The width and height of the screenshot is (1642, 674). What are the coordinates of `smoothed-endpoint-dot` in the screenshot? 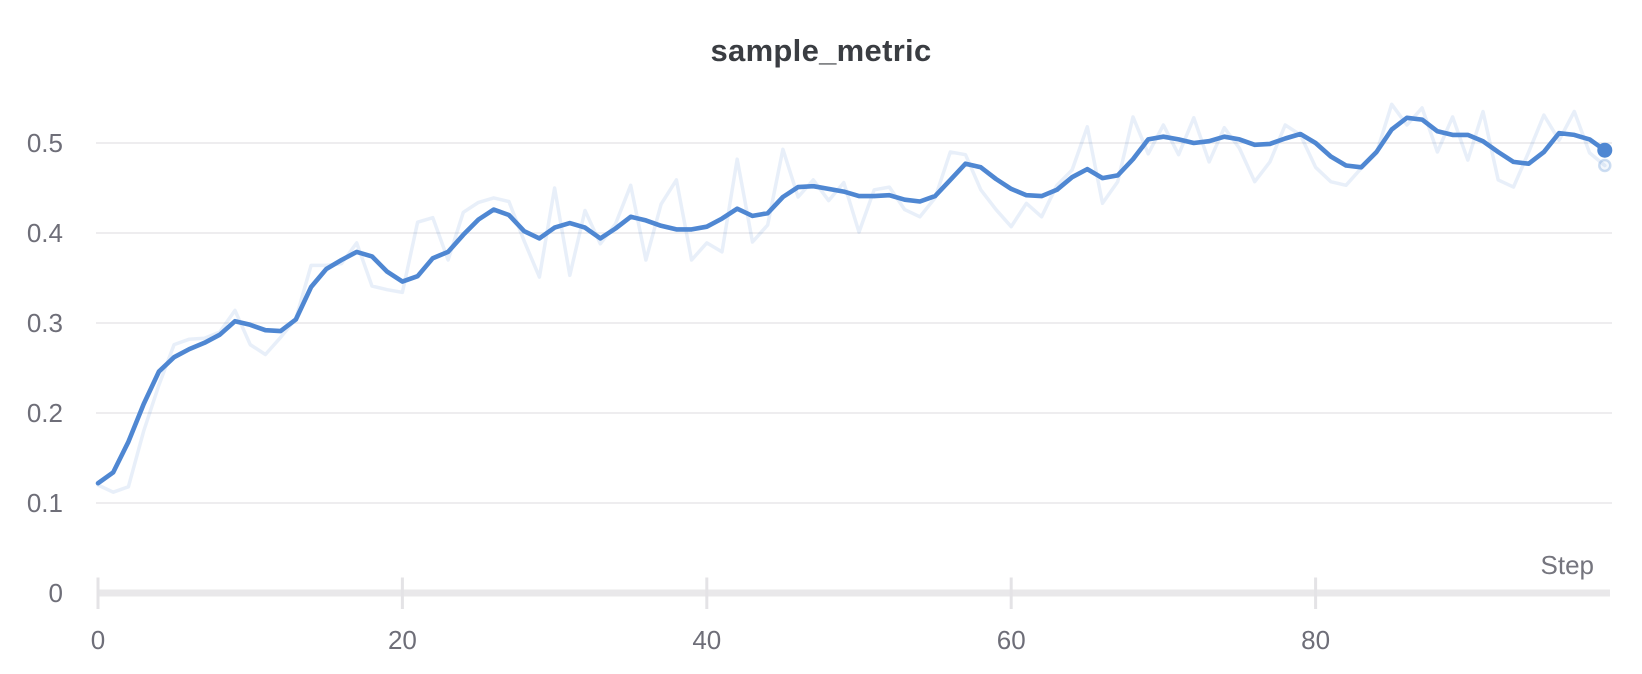 It's located at (1605, 150).